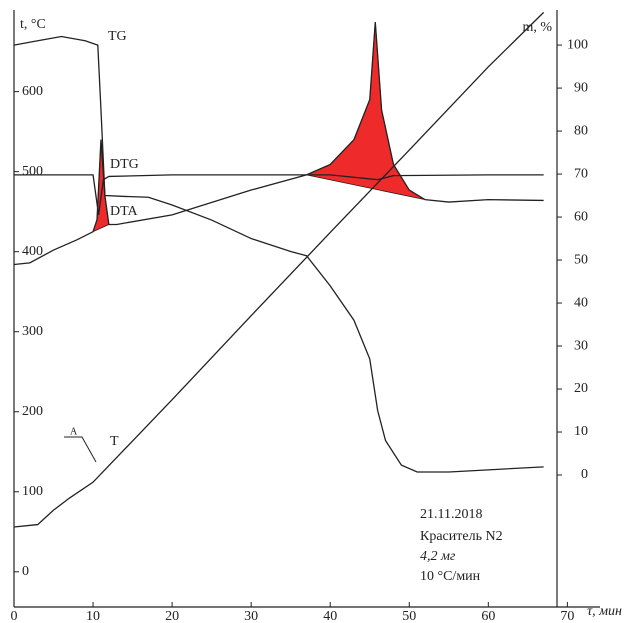  What do you see at coordinates (581, 87) in the screenshot?
I see `y2-tick-label: 90` at bounding box center [581, 87].